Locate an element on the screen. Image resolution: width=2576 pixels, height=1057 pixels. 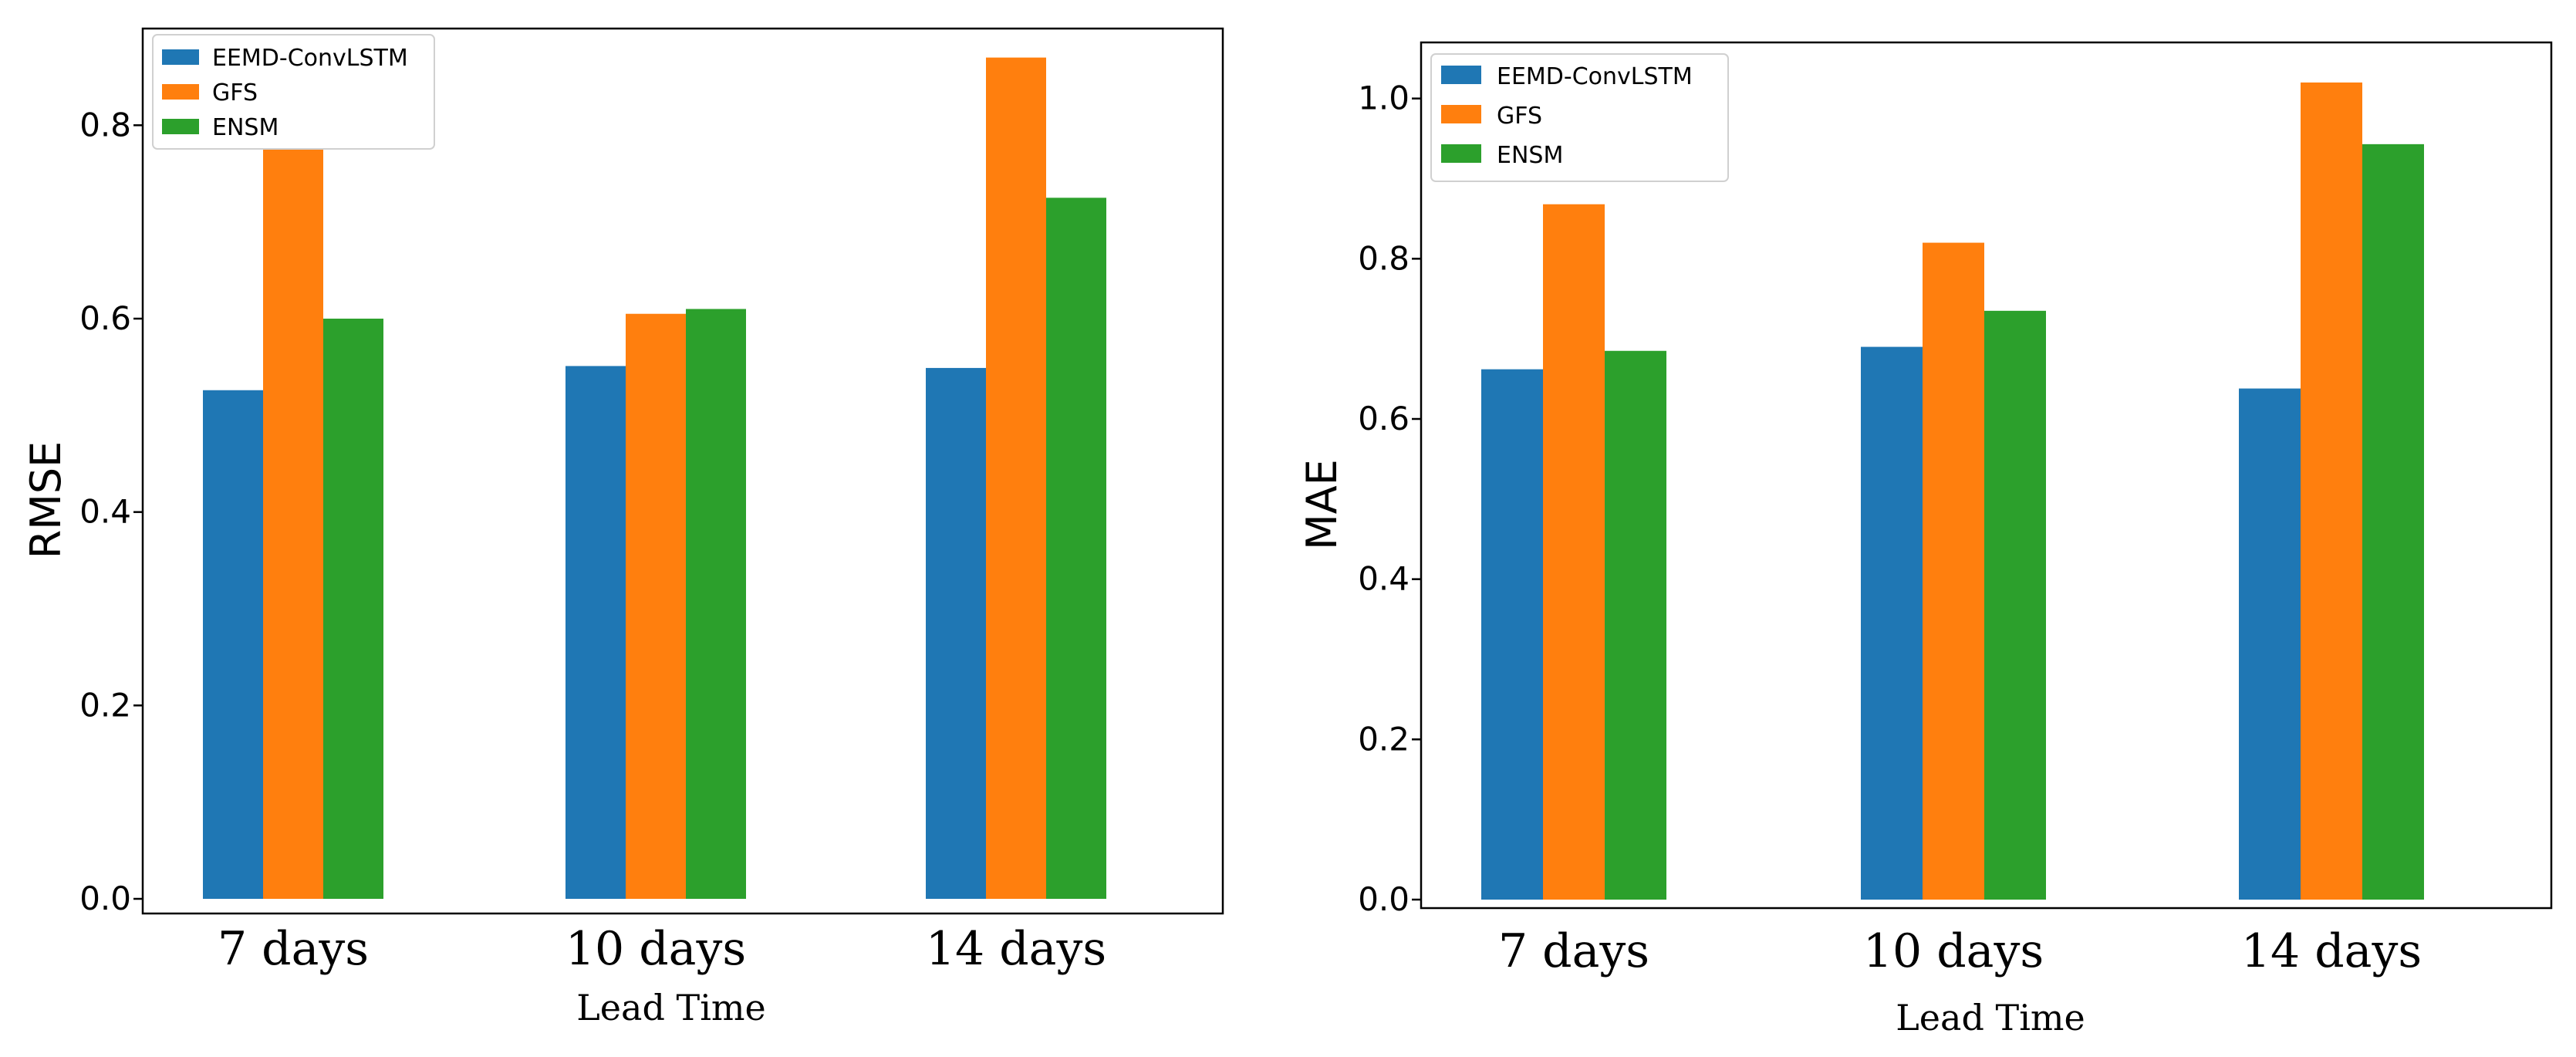
mae-x-axis-label: Lead Time is located at coordinates (1990, 1018).